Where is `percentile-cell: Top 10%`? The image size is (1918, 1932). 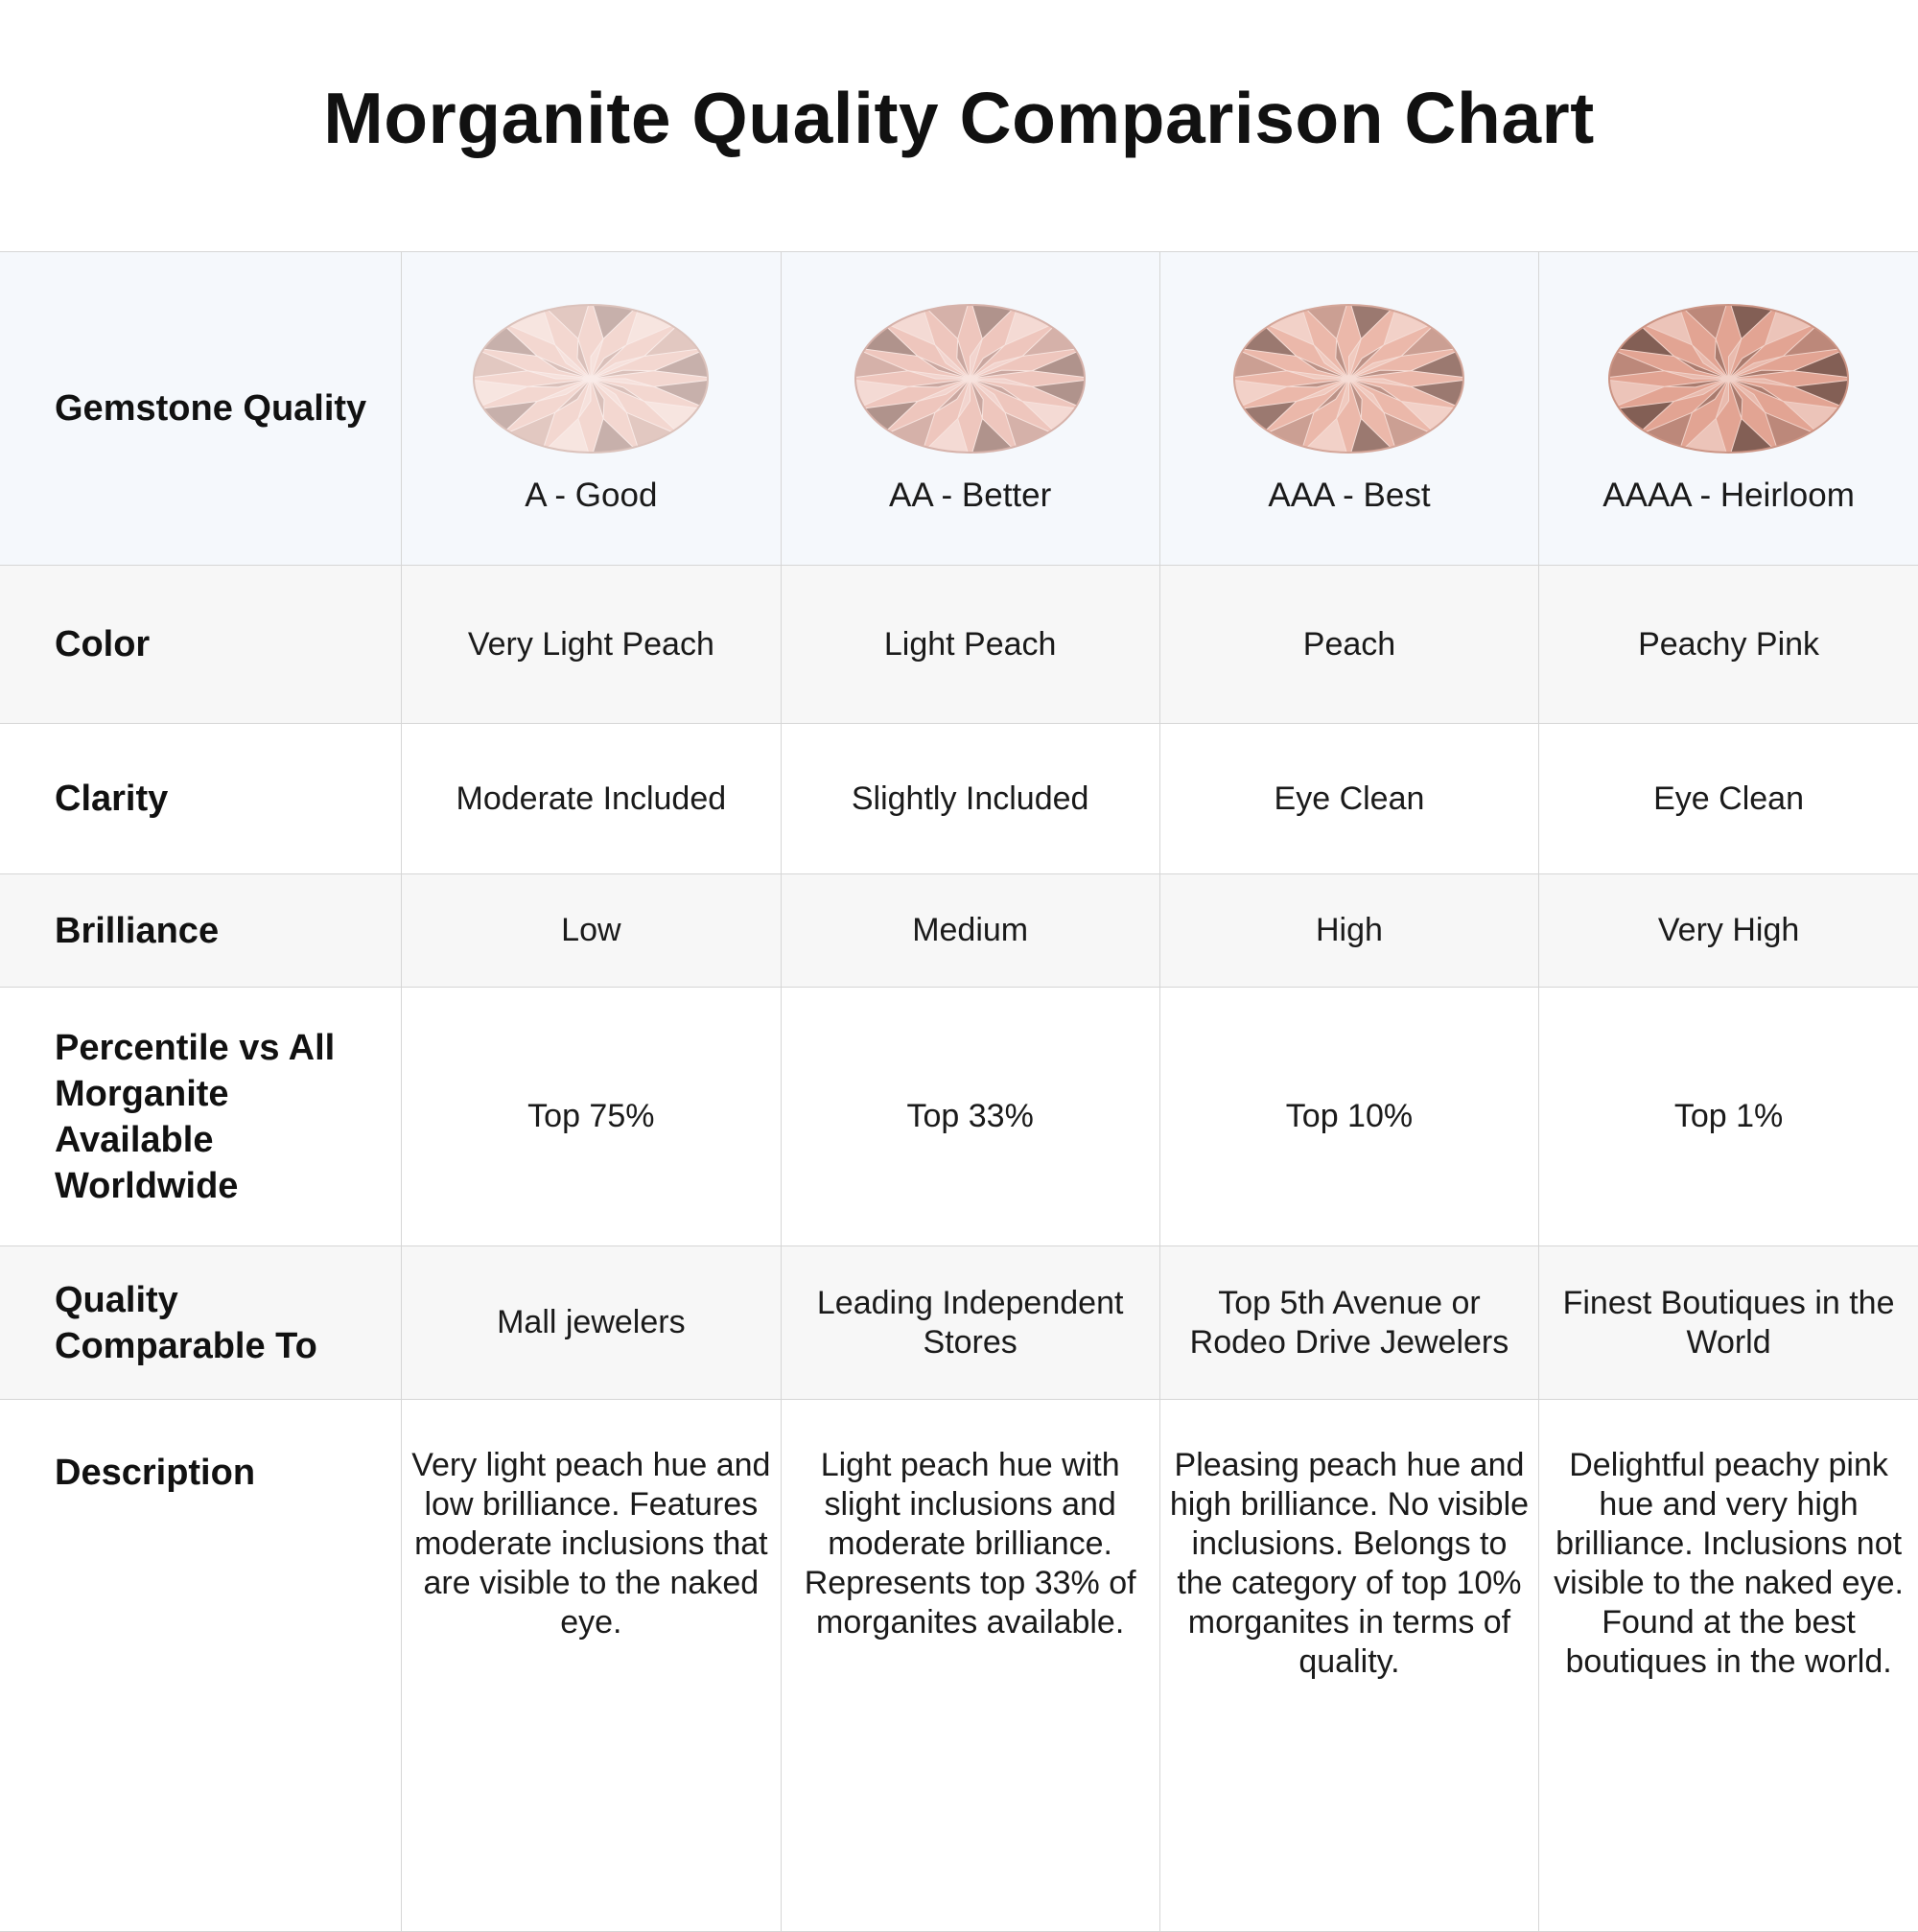
percentile-cell: Top 10% is located at coordinates (1349, 1116).